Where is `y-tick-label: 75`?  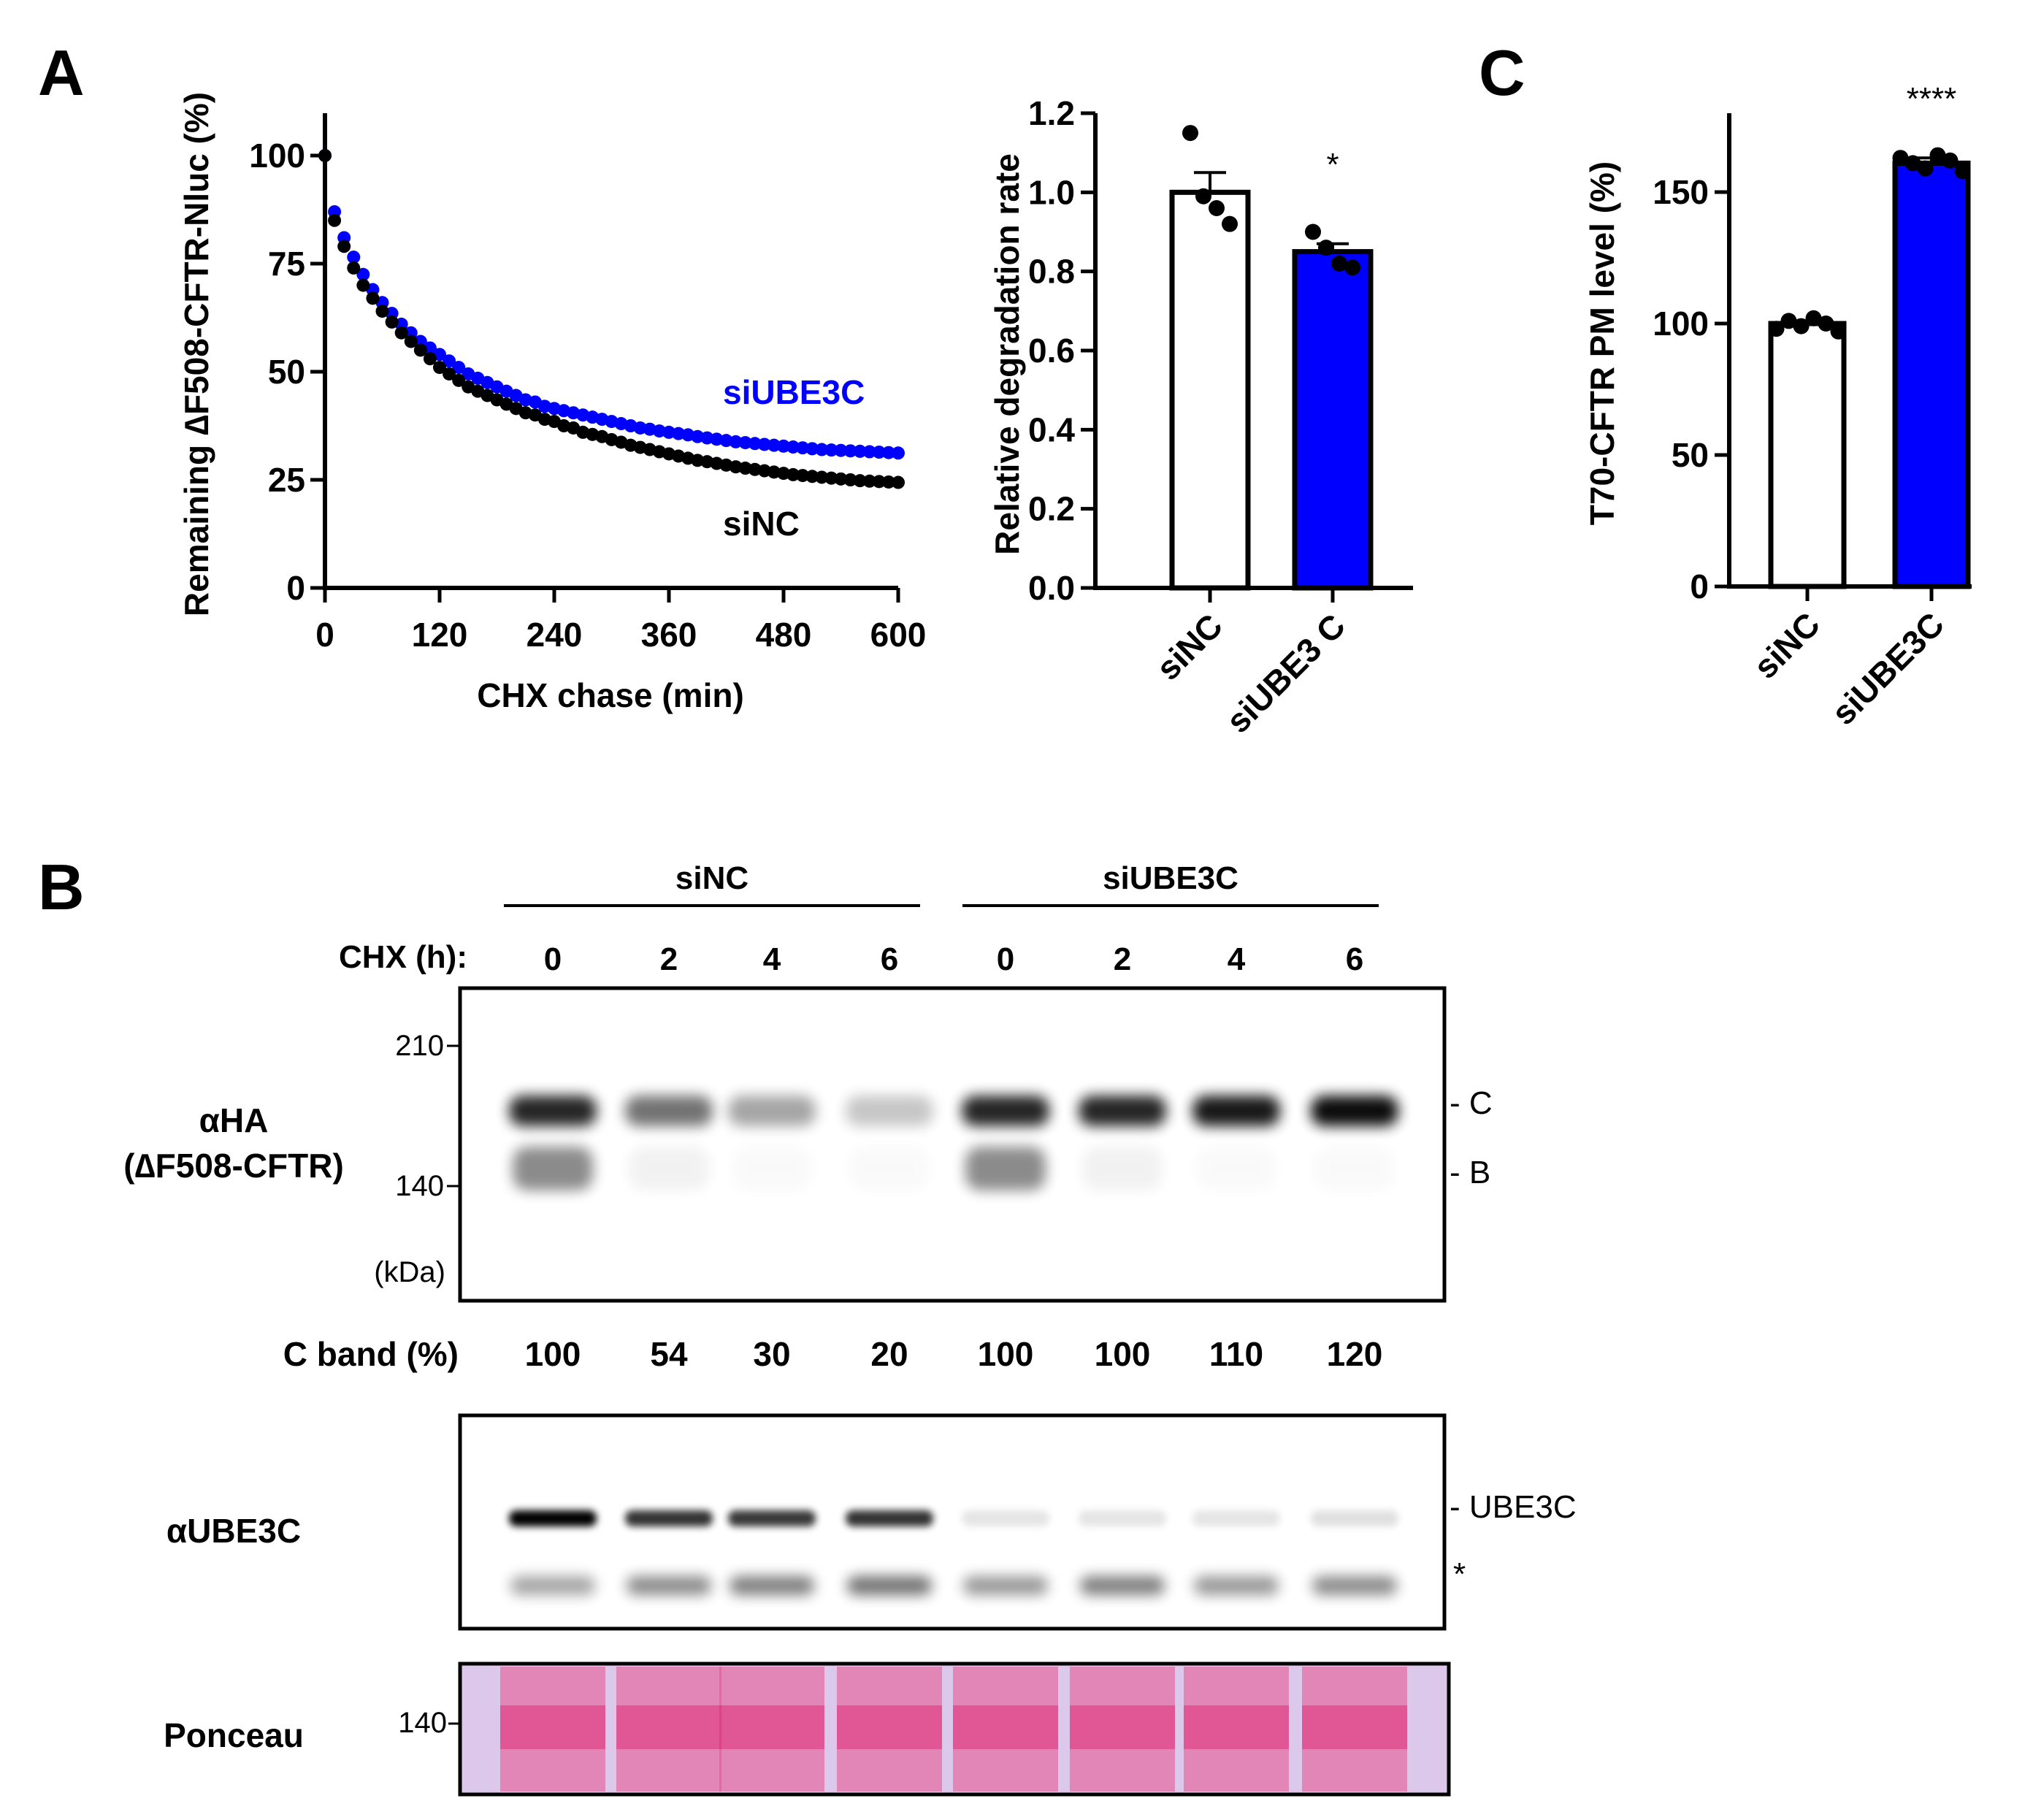 y-tick-label: 75 is located at coordinates (286, 264).